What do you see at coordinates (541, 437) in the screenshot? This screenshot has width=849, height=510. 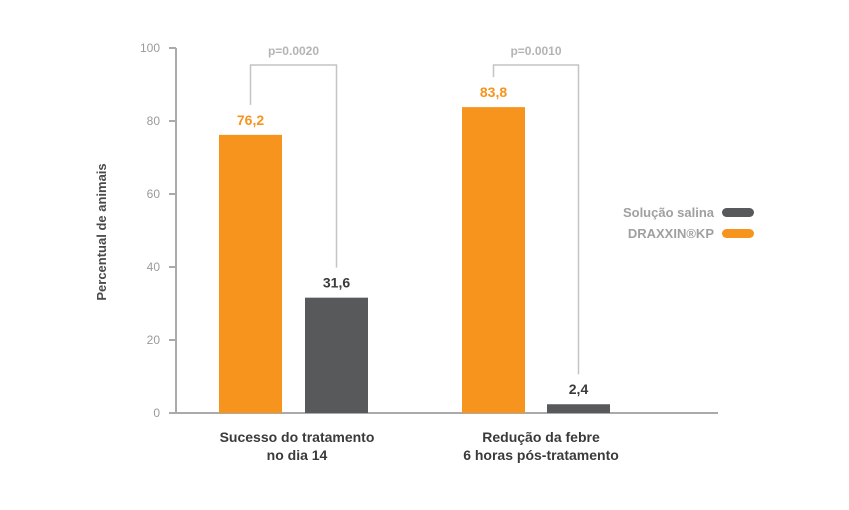 I see `category-label: Redução da febre` at bounding box center [541, 437].